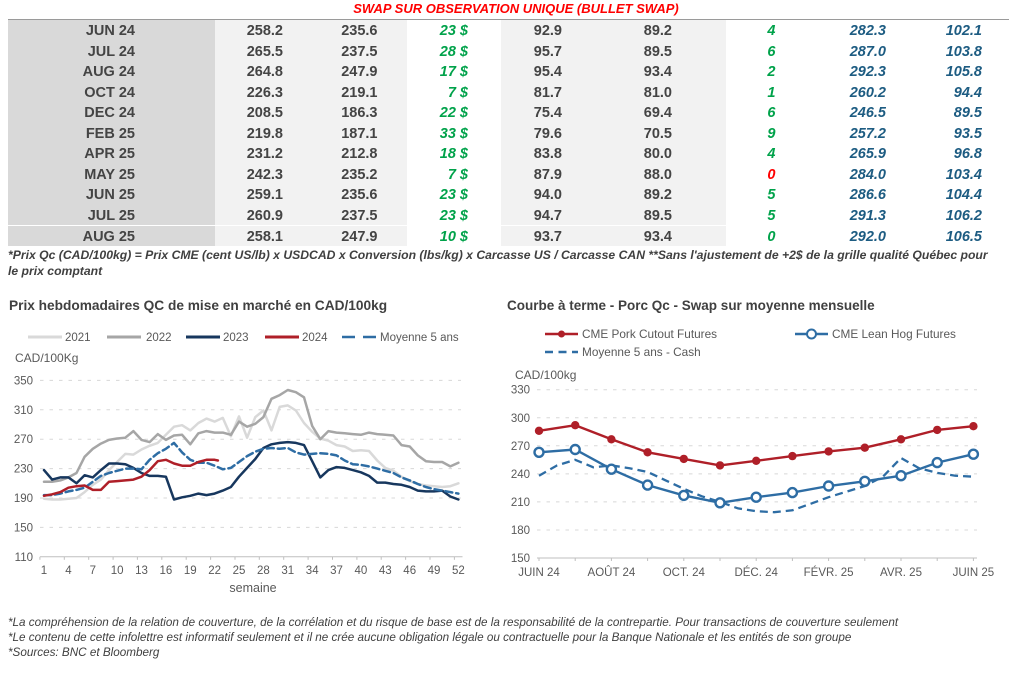 Image resolution: width=1024 pixels, height=674 pixels. I want to click on svg-text: 4, so click(68, 571).